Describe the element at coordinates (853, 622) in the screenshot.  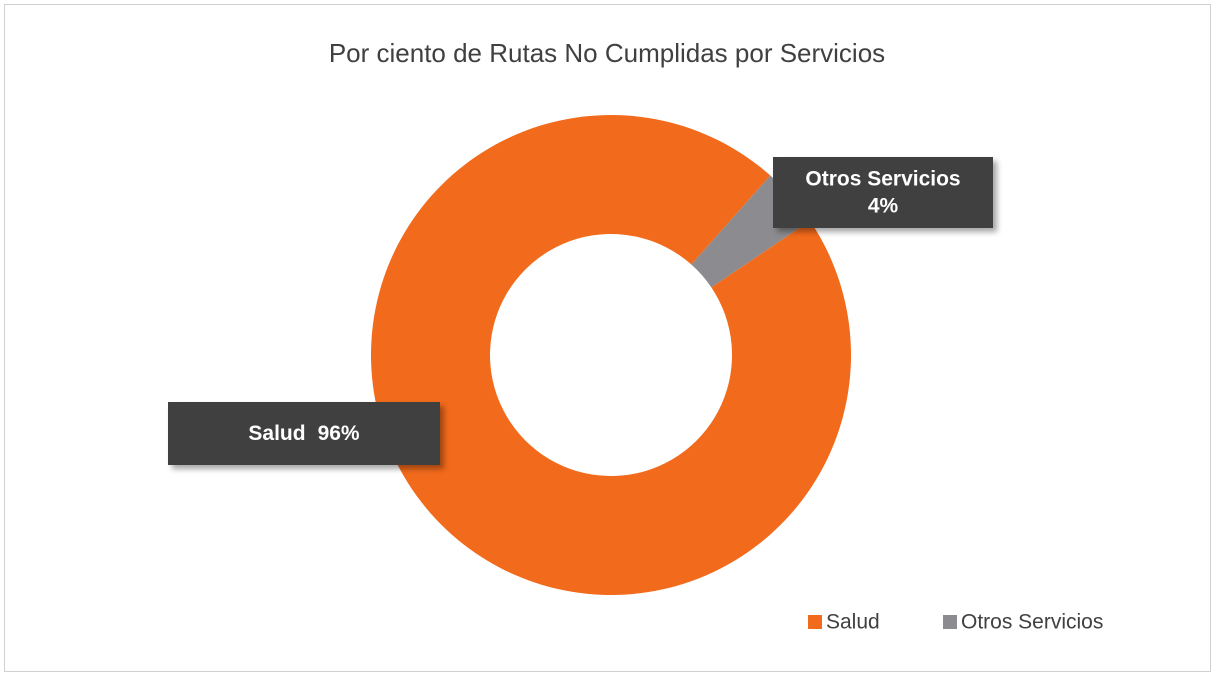
I see `legend-label: Salud` at that location.